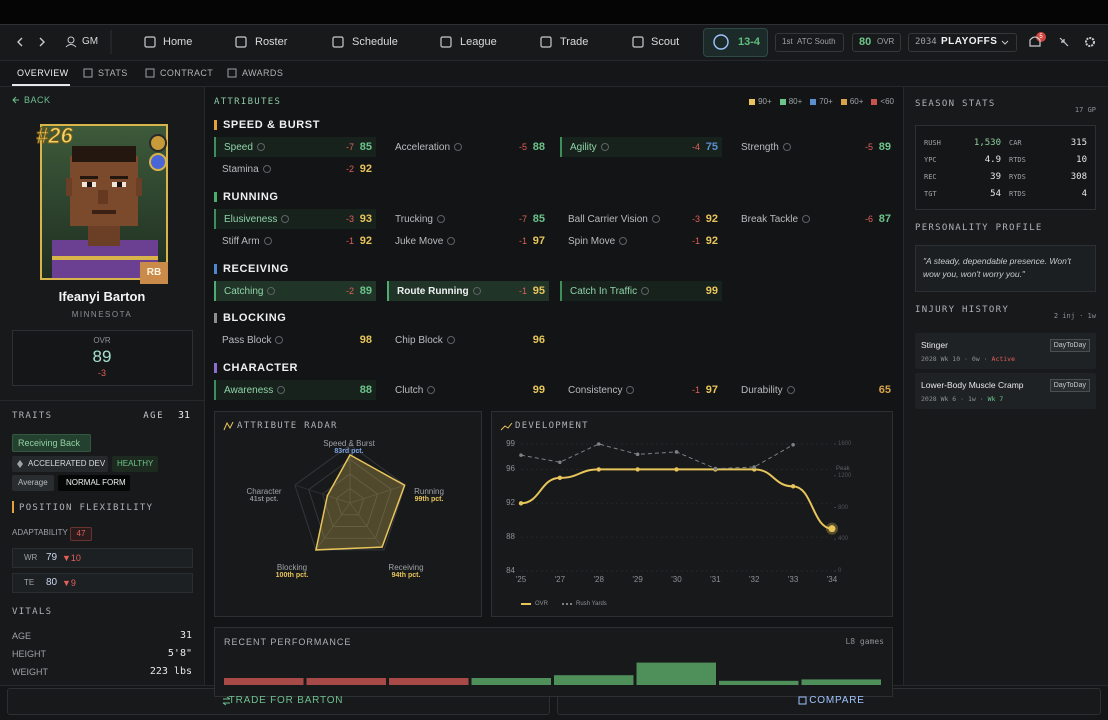 This screenshot has height=720, width=1108. Describe the element at coordinates (868, 219) in the screenshot. I see `attribute-delta: -6` at that location.